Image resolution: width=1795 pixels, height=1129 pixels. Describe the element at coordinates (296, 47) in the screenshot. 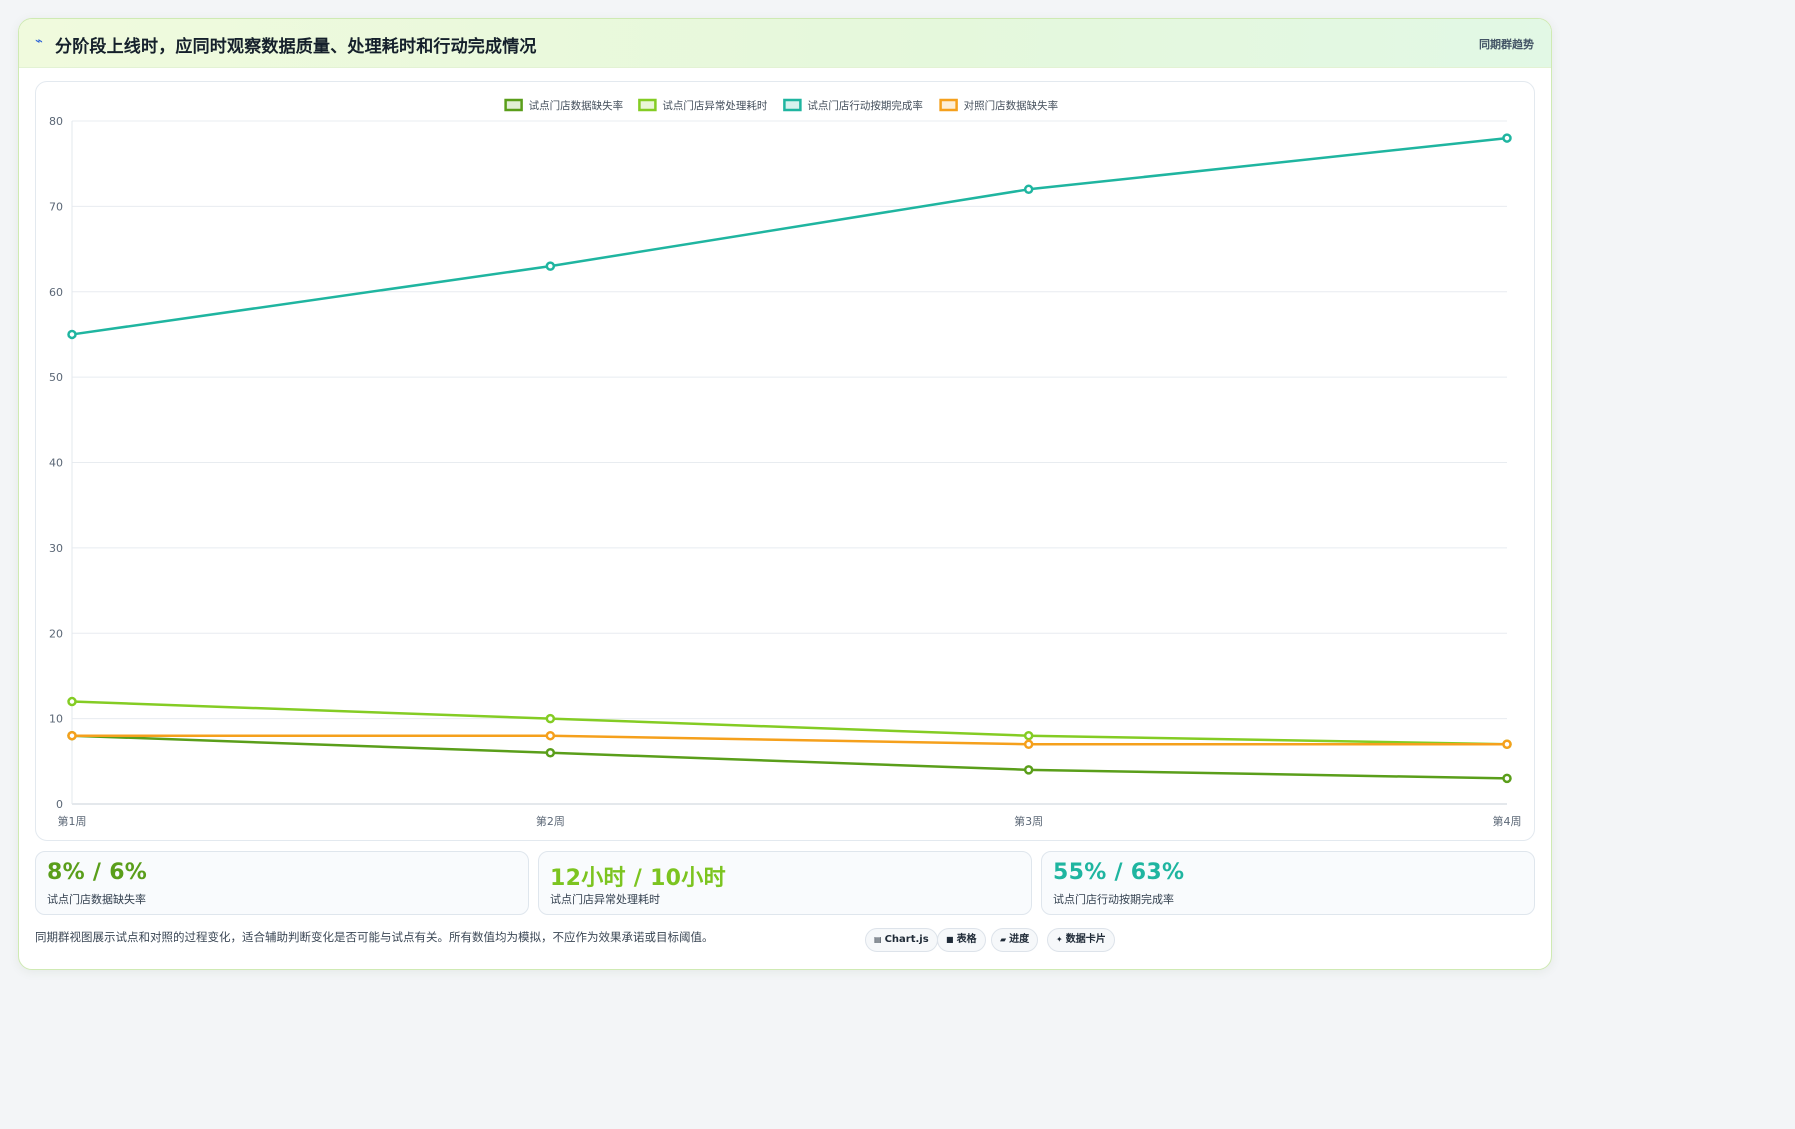

I see `page-title: 分阶段上线时，应同时观察数据质量、处理耗时和行动完成情况` at that location.